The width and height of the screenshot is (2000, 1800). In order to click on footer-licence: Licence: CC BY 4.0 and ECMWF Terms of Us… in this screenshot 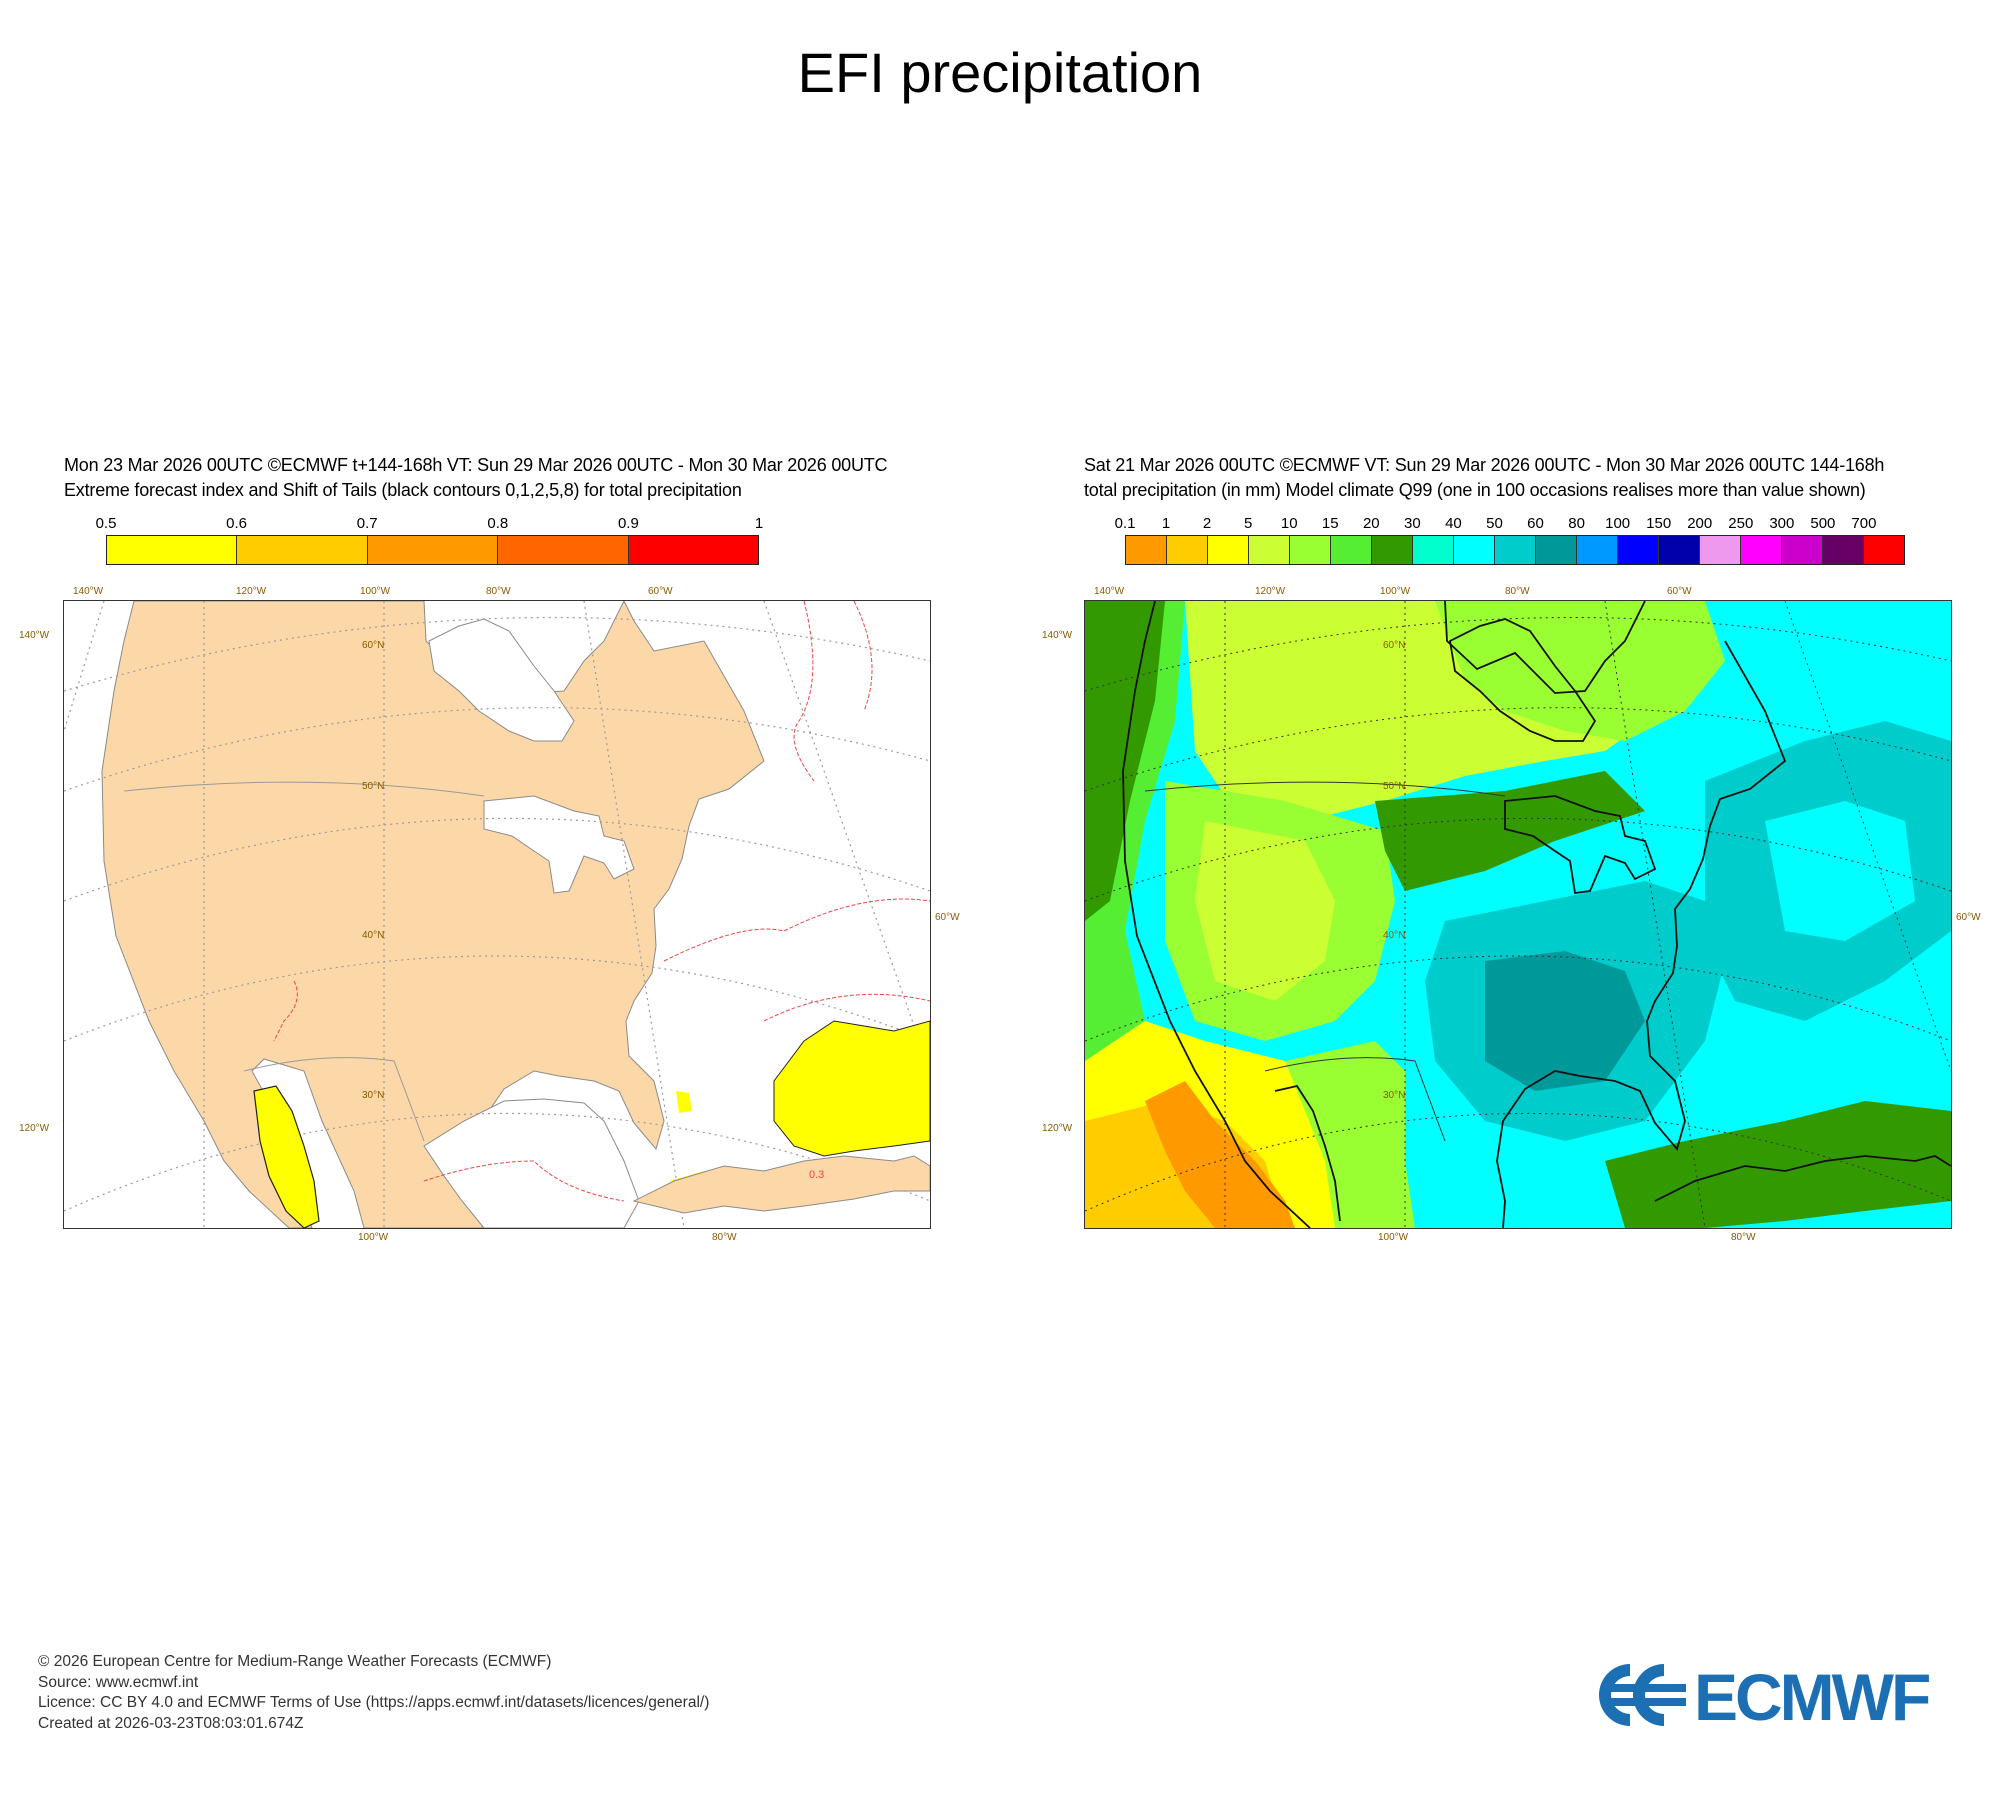, I will do `click(374, 1702)`.